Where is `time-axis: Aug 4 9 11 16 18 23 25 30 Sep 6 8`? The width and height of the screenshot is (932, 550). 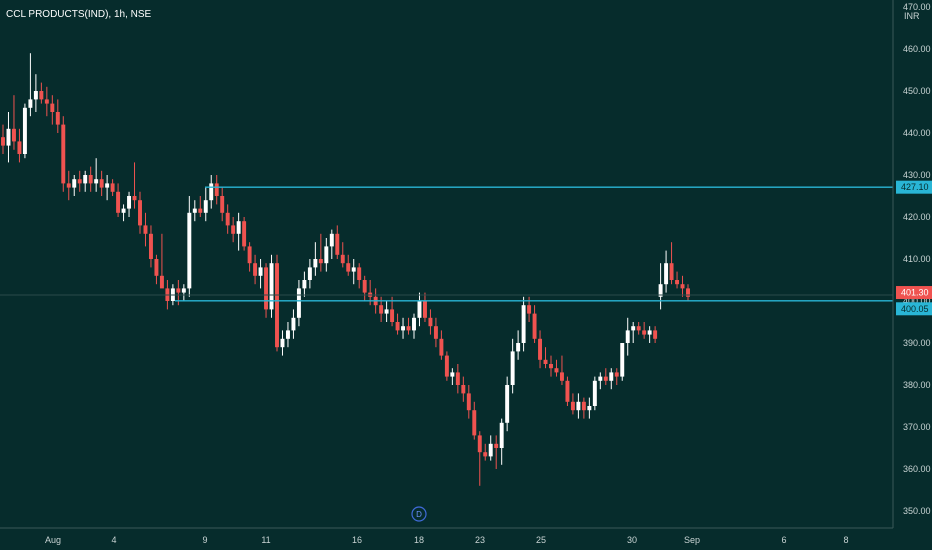 time-axis: Aug 4 9 11 16 18 23 25 30 Sep 6 8 is located at coordinates (447, 540).